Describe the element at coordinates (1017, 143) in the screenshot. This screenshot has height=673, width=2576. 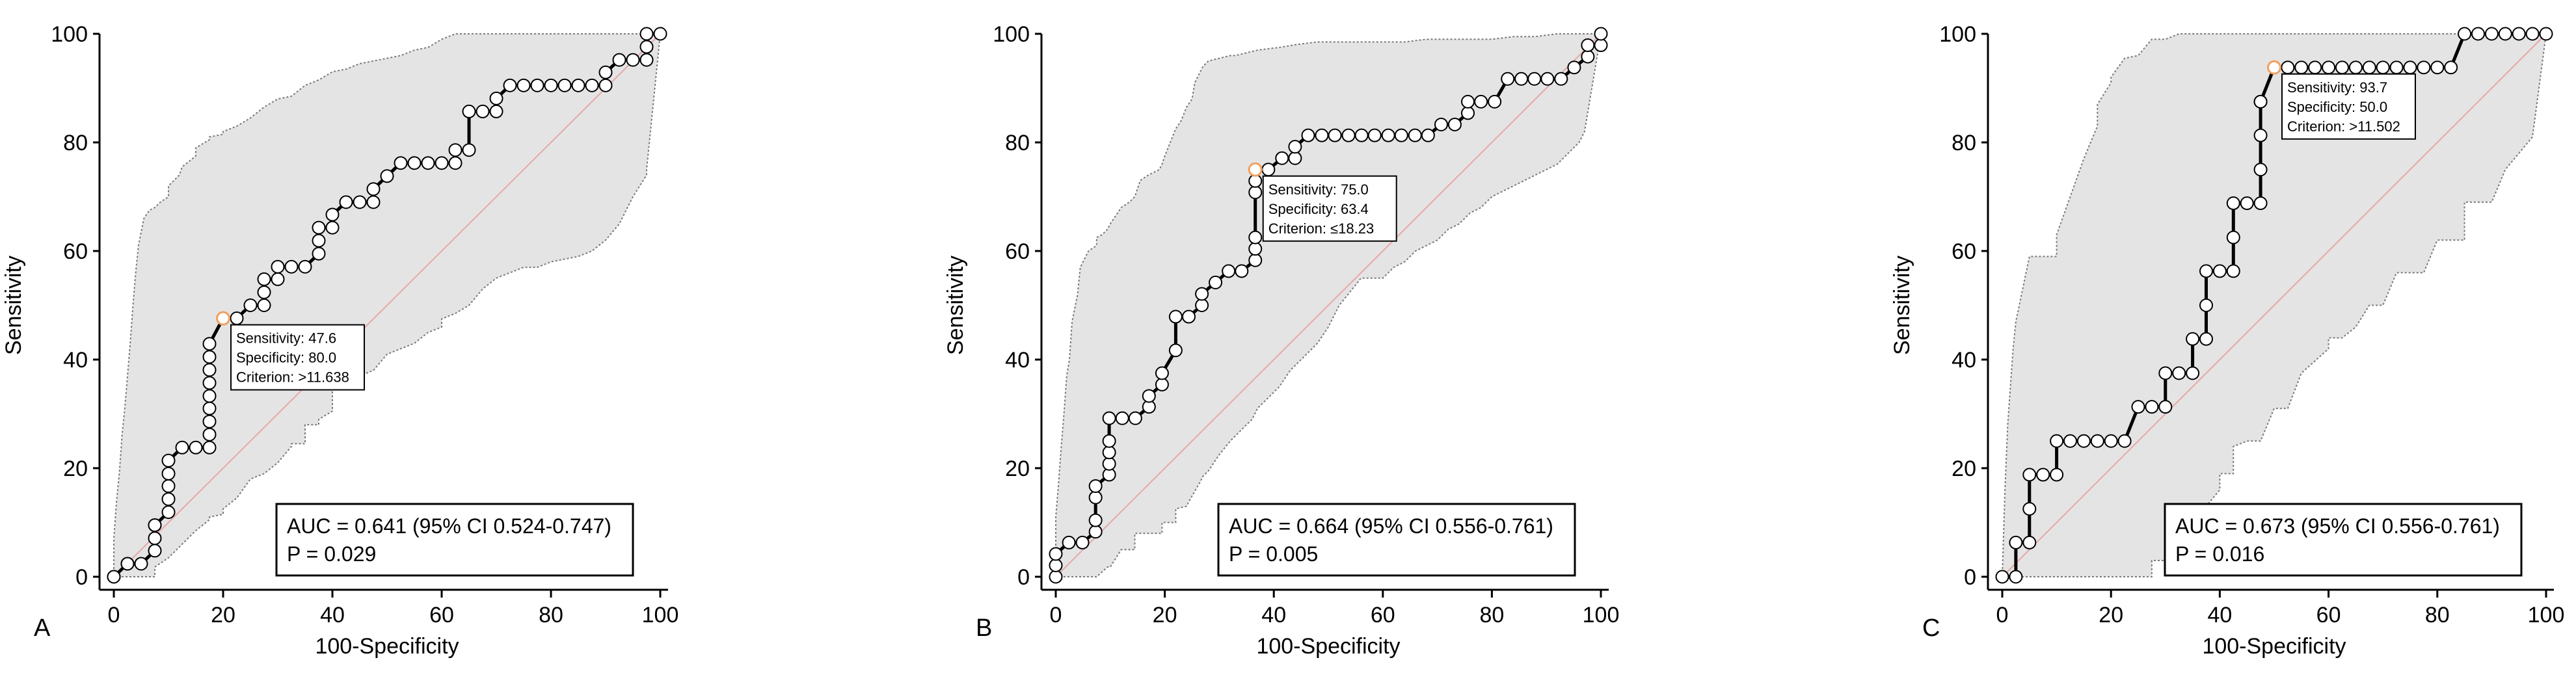
I see `y-tick-label: 80` at that location.